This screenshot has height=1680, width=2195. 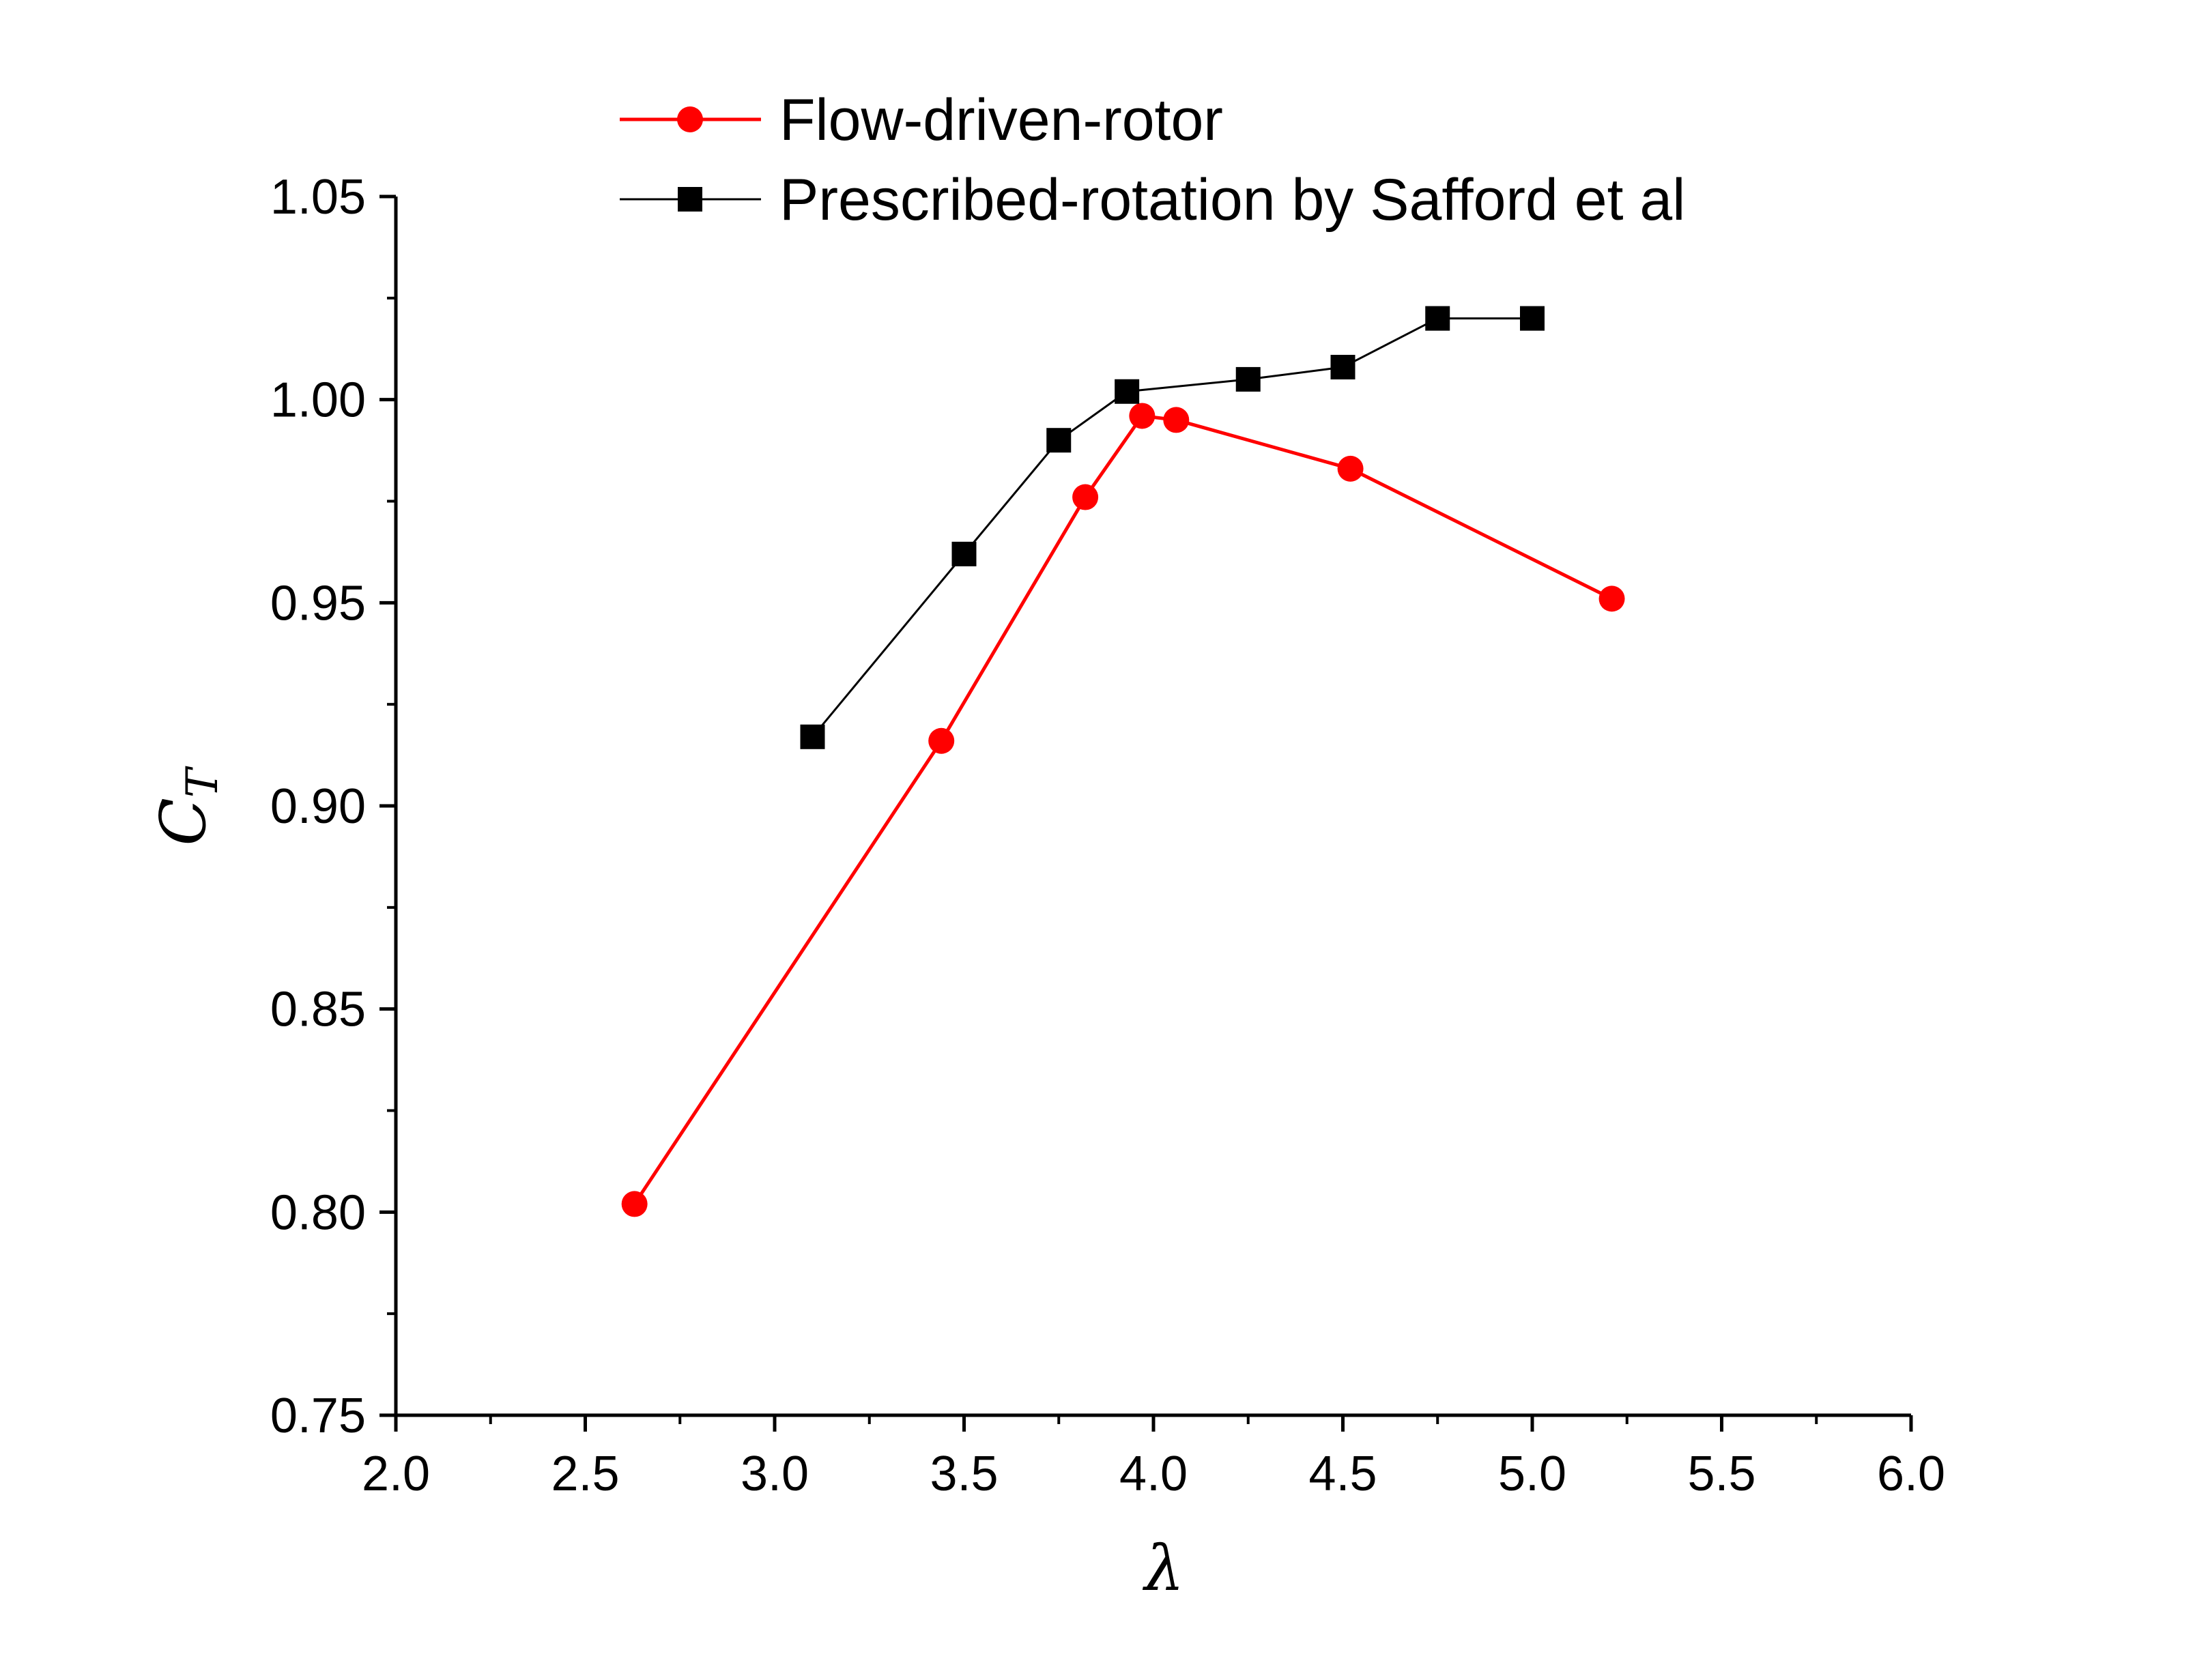 What do you see at coordinates (585, 1474) in the screenshot?
I see `x-tick-label: 2.5` at bounding box center [585, 1474].